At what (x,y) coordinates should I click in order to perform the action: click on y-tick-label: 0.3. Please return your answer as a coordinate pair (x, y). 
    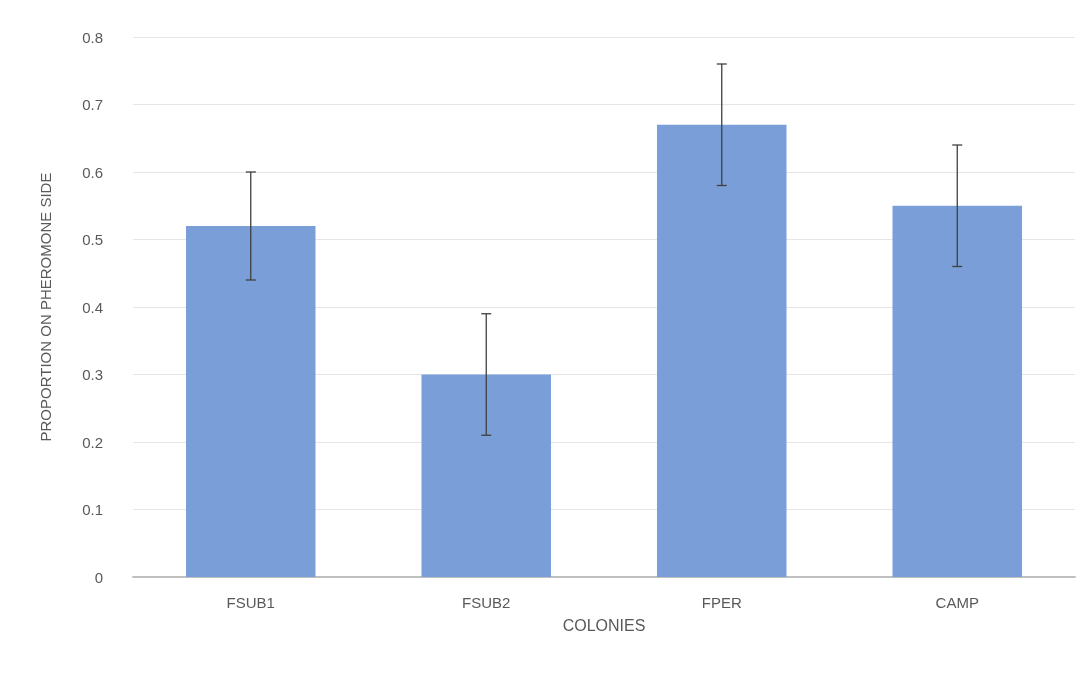
    Looking at the image, I should click on (92, 374).